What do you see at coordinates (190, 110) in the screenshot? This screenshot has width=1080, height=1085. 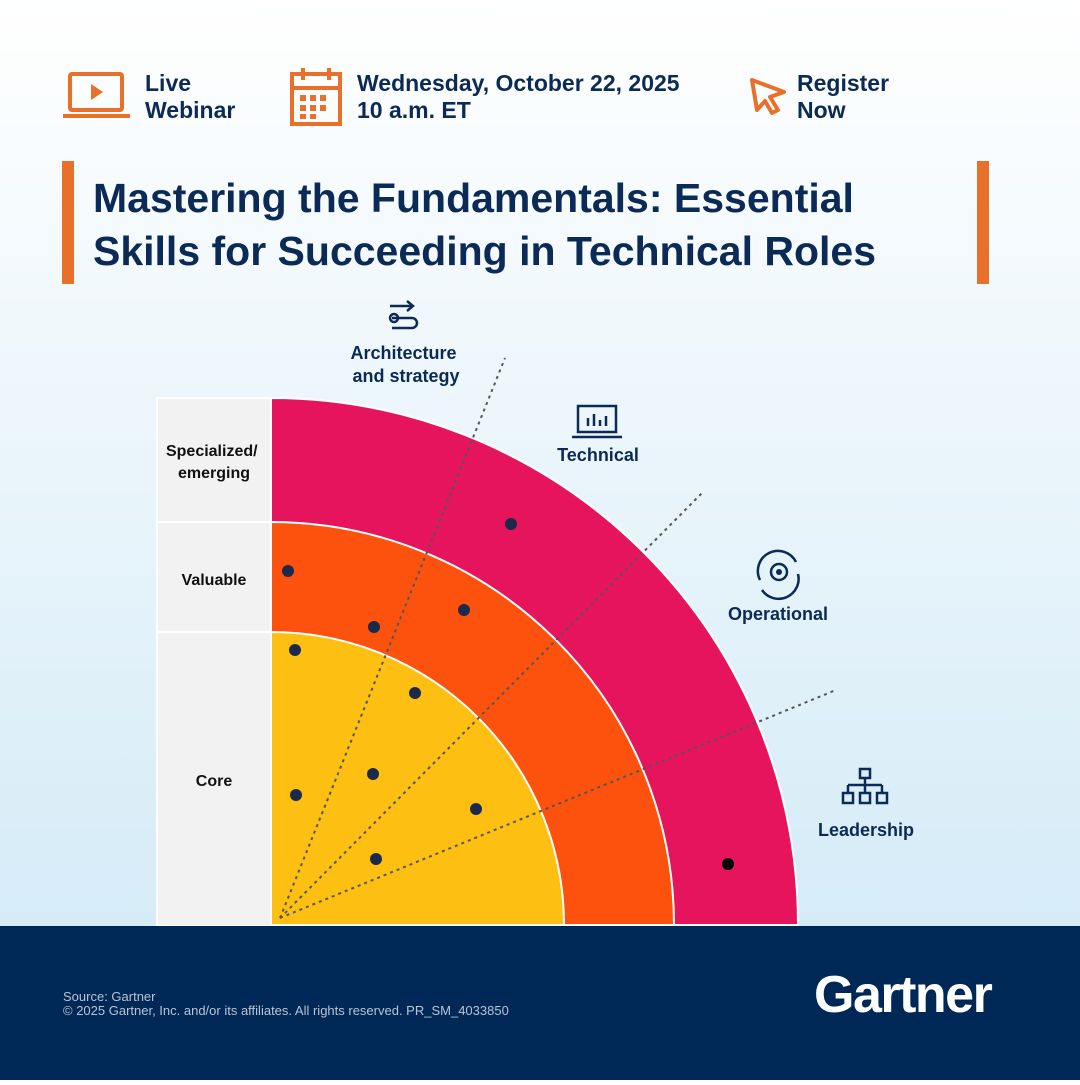 I see `text-line: Webinar` at bounding box center [190, 110].